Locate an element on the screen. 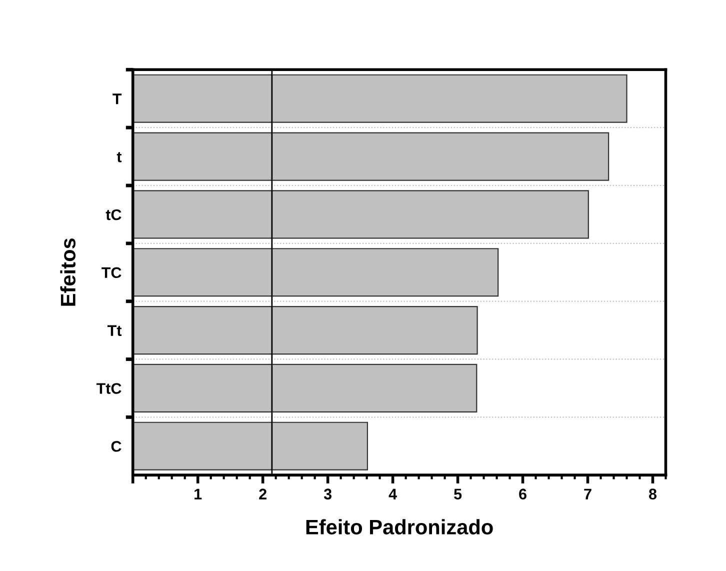 The height and width of the screenshot is (571, 726). y-tick-label: T is located at coordinates (117, 99).